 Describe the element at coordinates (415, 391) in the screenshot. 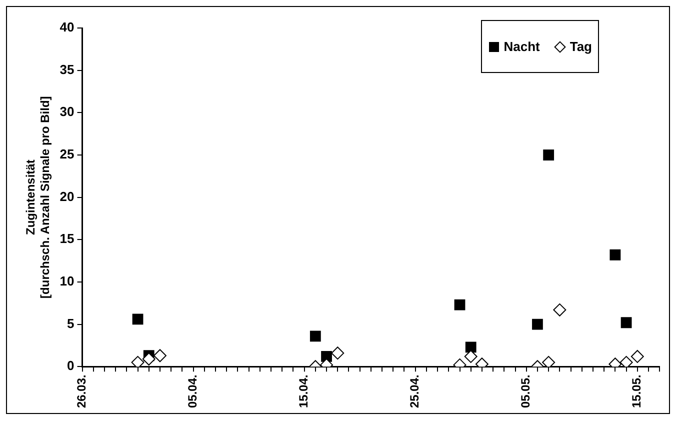

I see `x-tick-label: 25.04.` at that location.